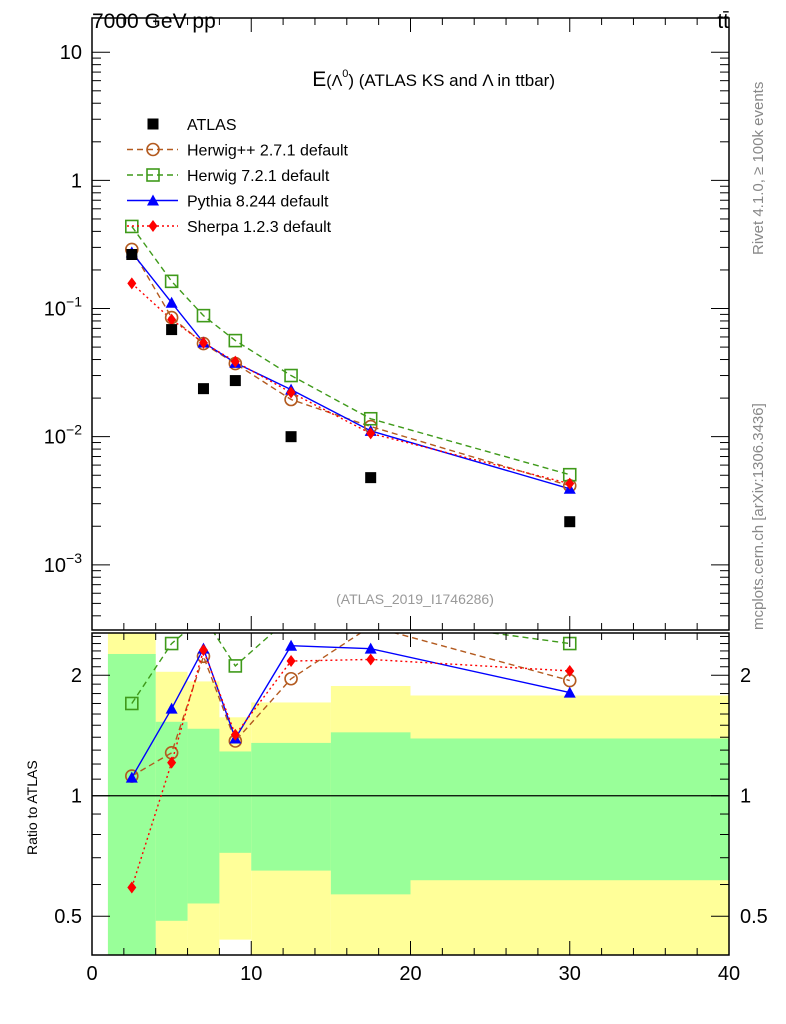  What do you see at coordinates (91, 974) in the screenshot?
I see `x-tick-label: 0` at bounding box center [91, 974].